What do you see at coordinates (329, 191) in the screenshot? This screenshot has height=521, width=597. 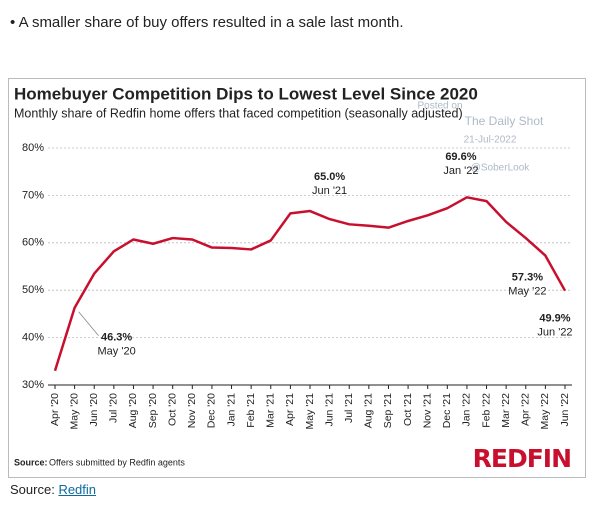 I see `value-label-date: Jun '21` at bounding box center [329, 191].